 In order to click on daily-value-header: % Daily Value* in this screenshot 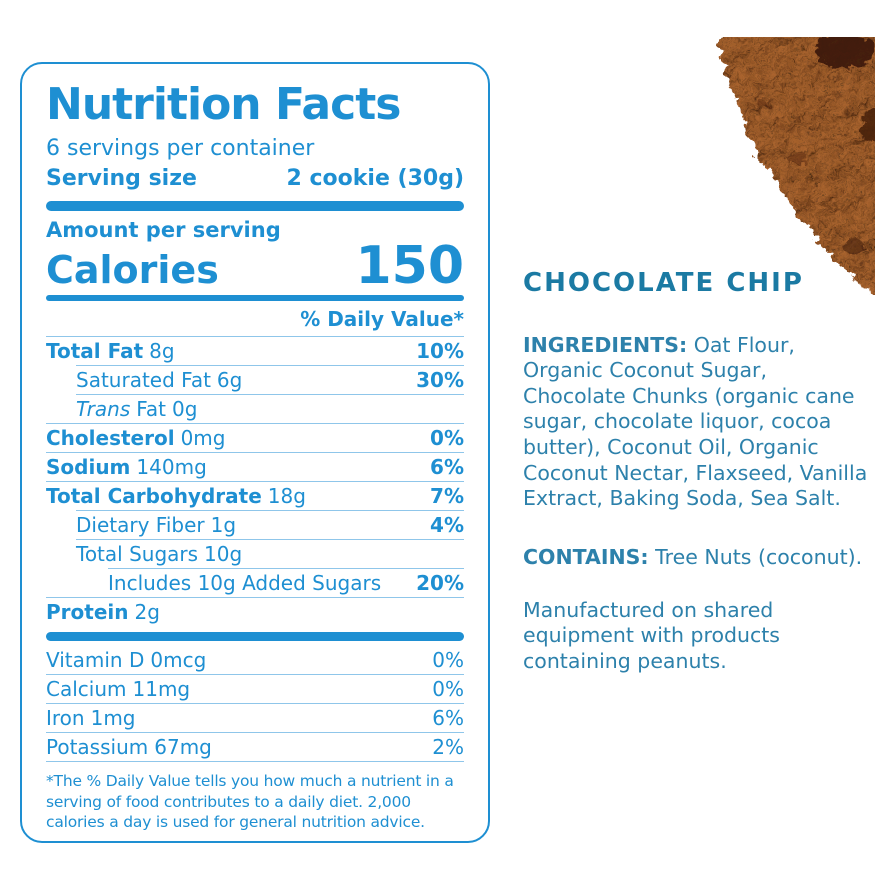, I will do `click(382, 319)`.